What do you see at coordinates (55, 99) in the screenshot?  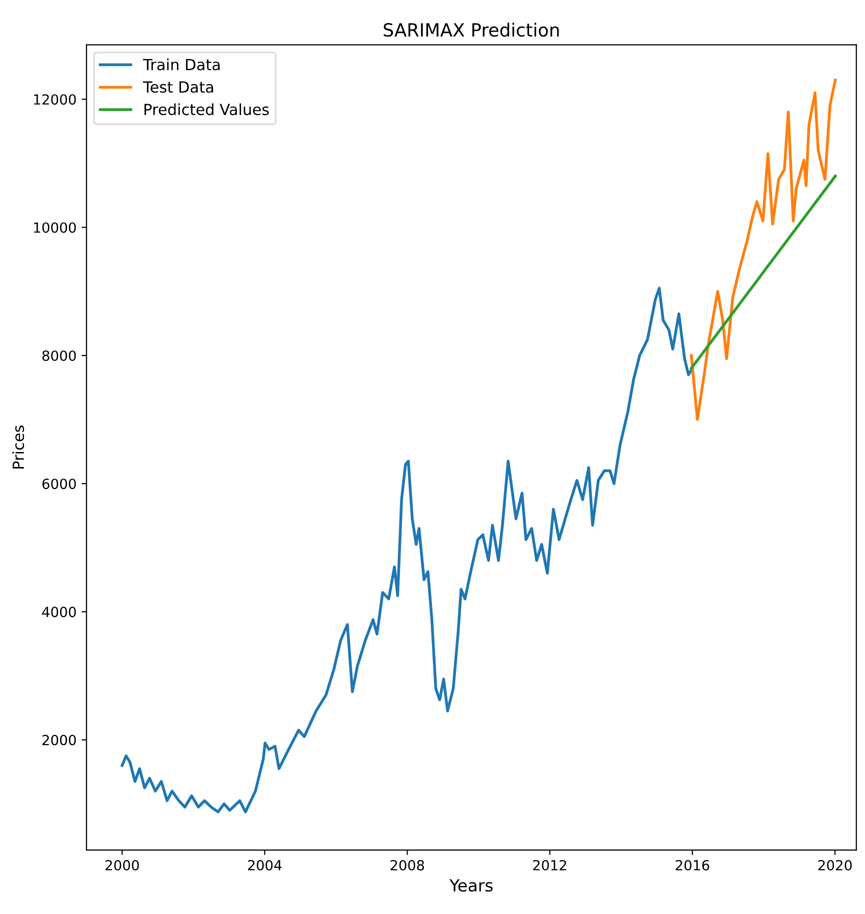 I see `y-tick-label: 12000` at bounding box center [55, 99].